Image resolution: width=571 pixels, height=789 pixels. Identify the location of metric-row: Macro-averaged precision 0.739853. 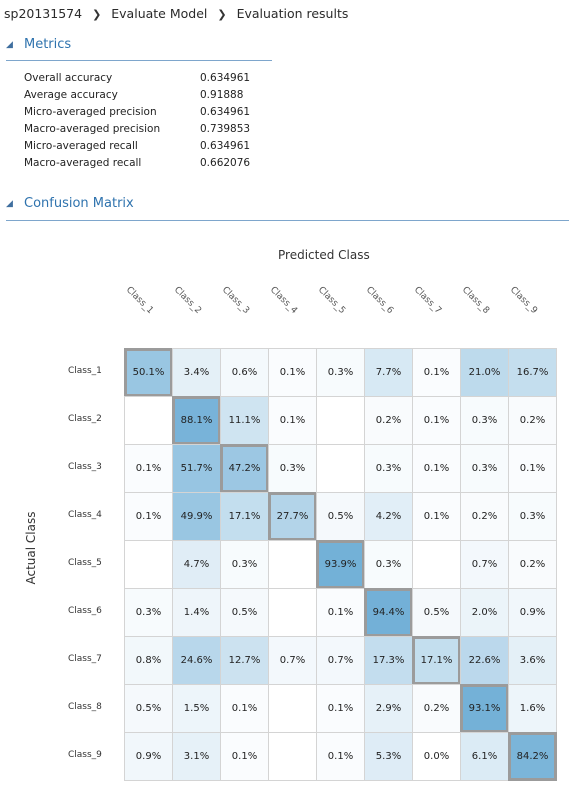
(152, 128).